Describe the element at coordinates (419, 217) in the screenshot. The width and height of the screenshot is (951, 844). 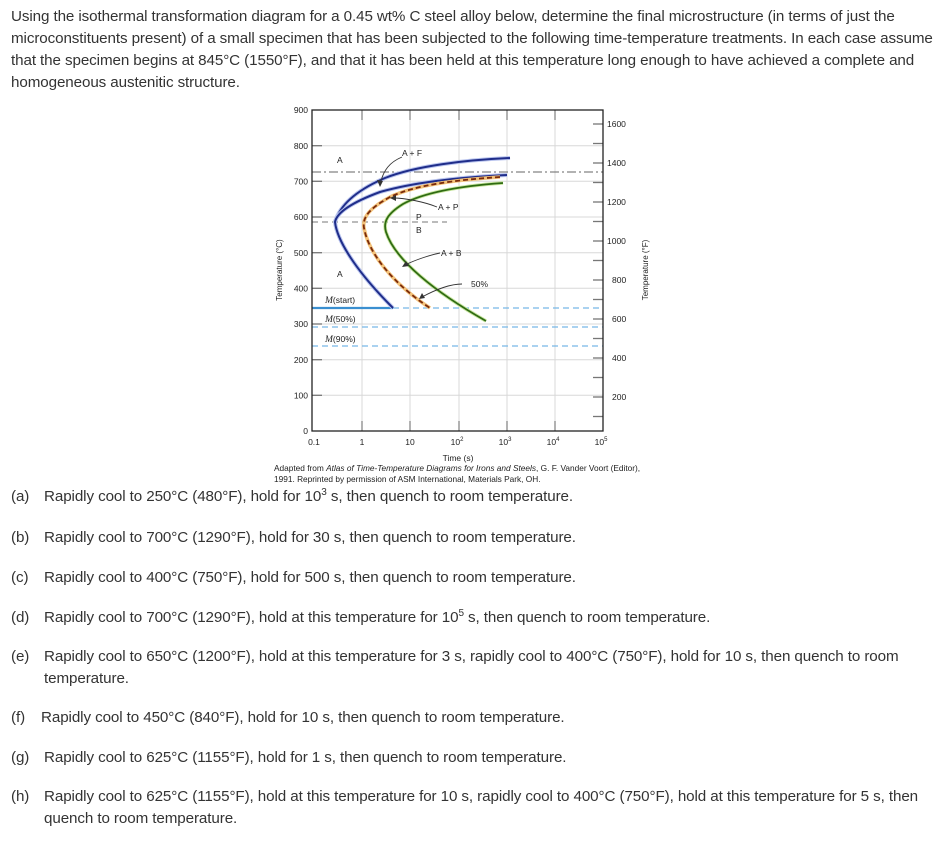
I see `label-pearlite: P` at that location.